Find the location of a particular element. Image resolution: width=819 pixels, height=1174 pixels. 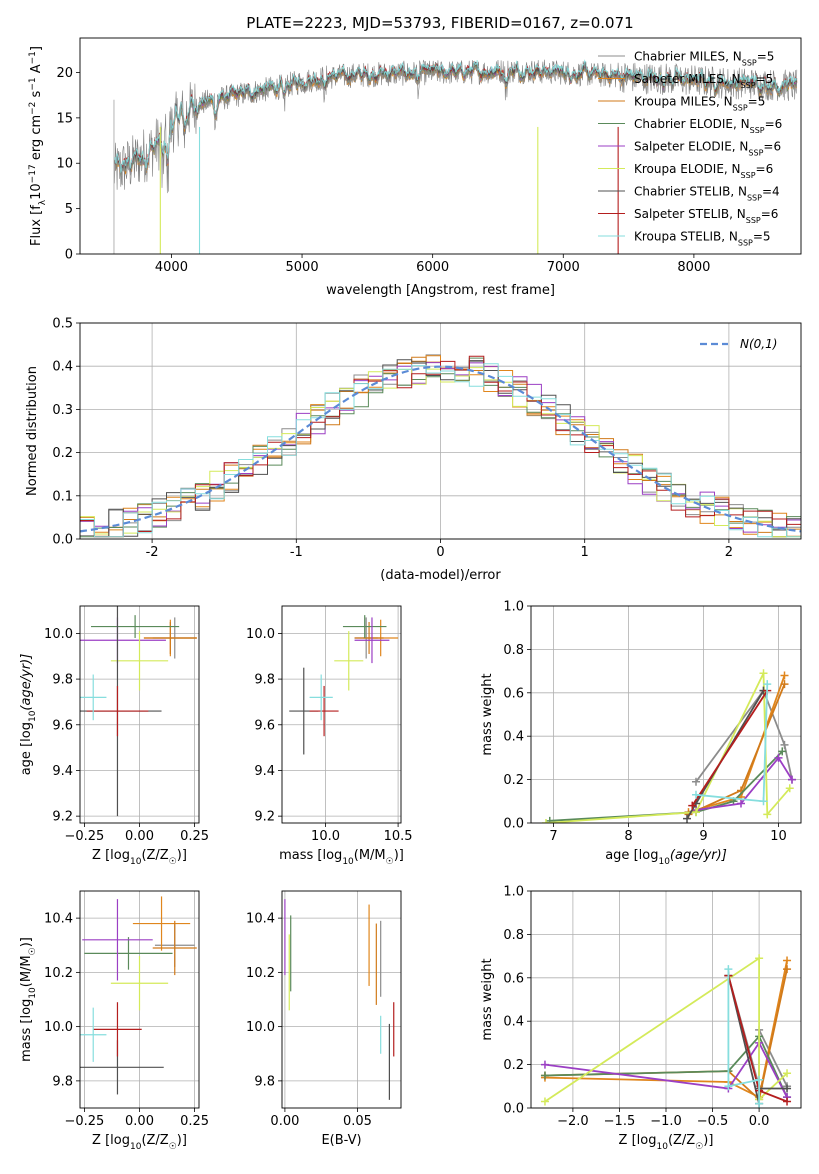

label-part: Chabrier ELODIE, N is located at coordinates (692, 124).